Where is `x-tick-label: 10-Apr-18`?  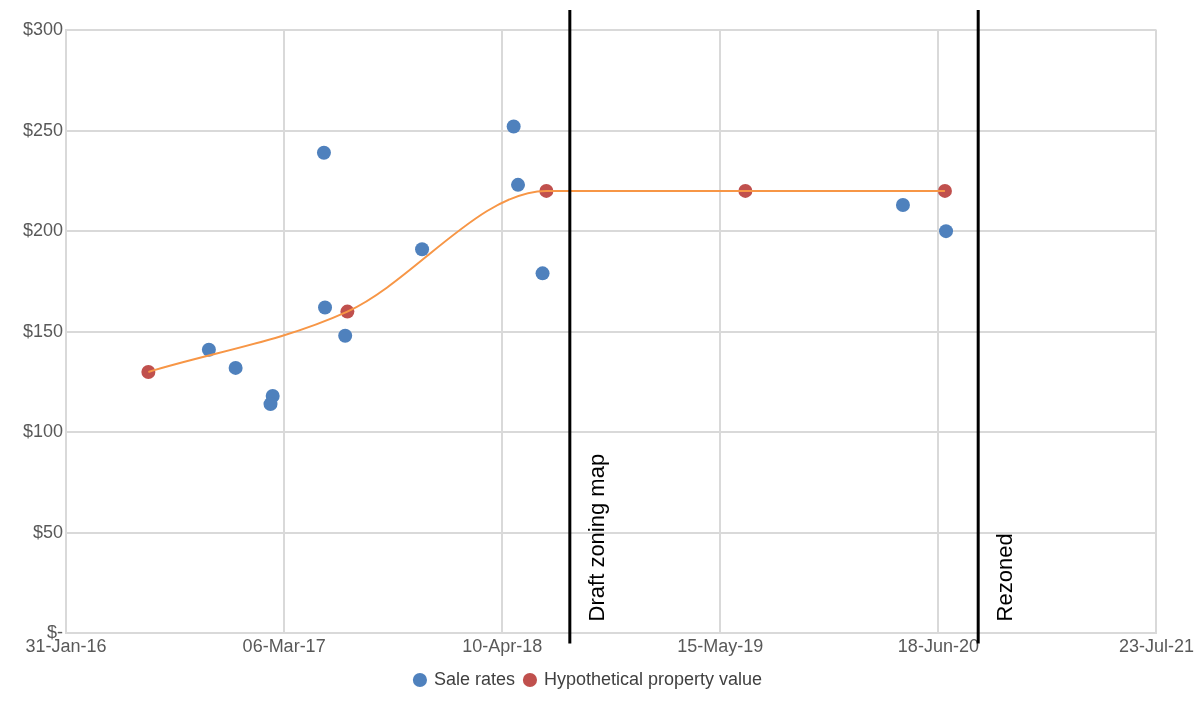
x-tick-label: 10-Apr-18 is located at coordinates (502, 646).